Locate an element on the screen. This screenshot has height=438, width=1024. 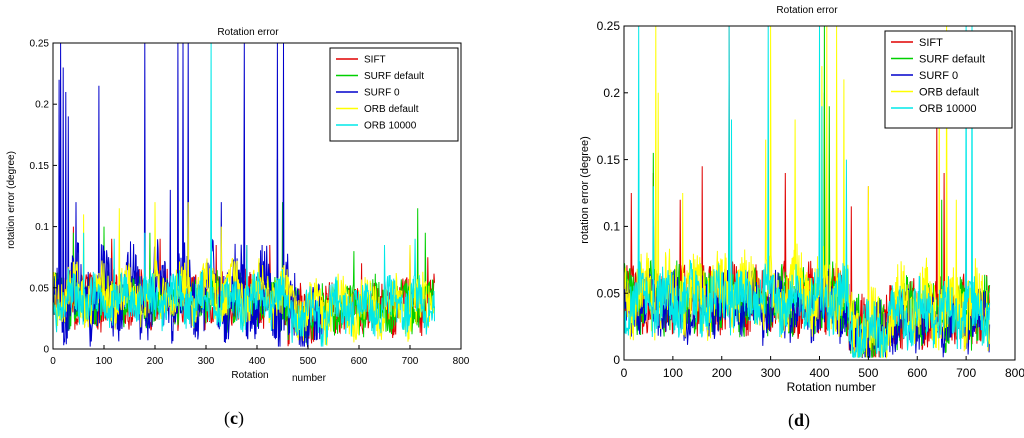
panel-letter-d: d is located at coordinates (799, 420).